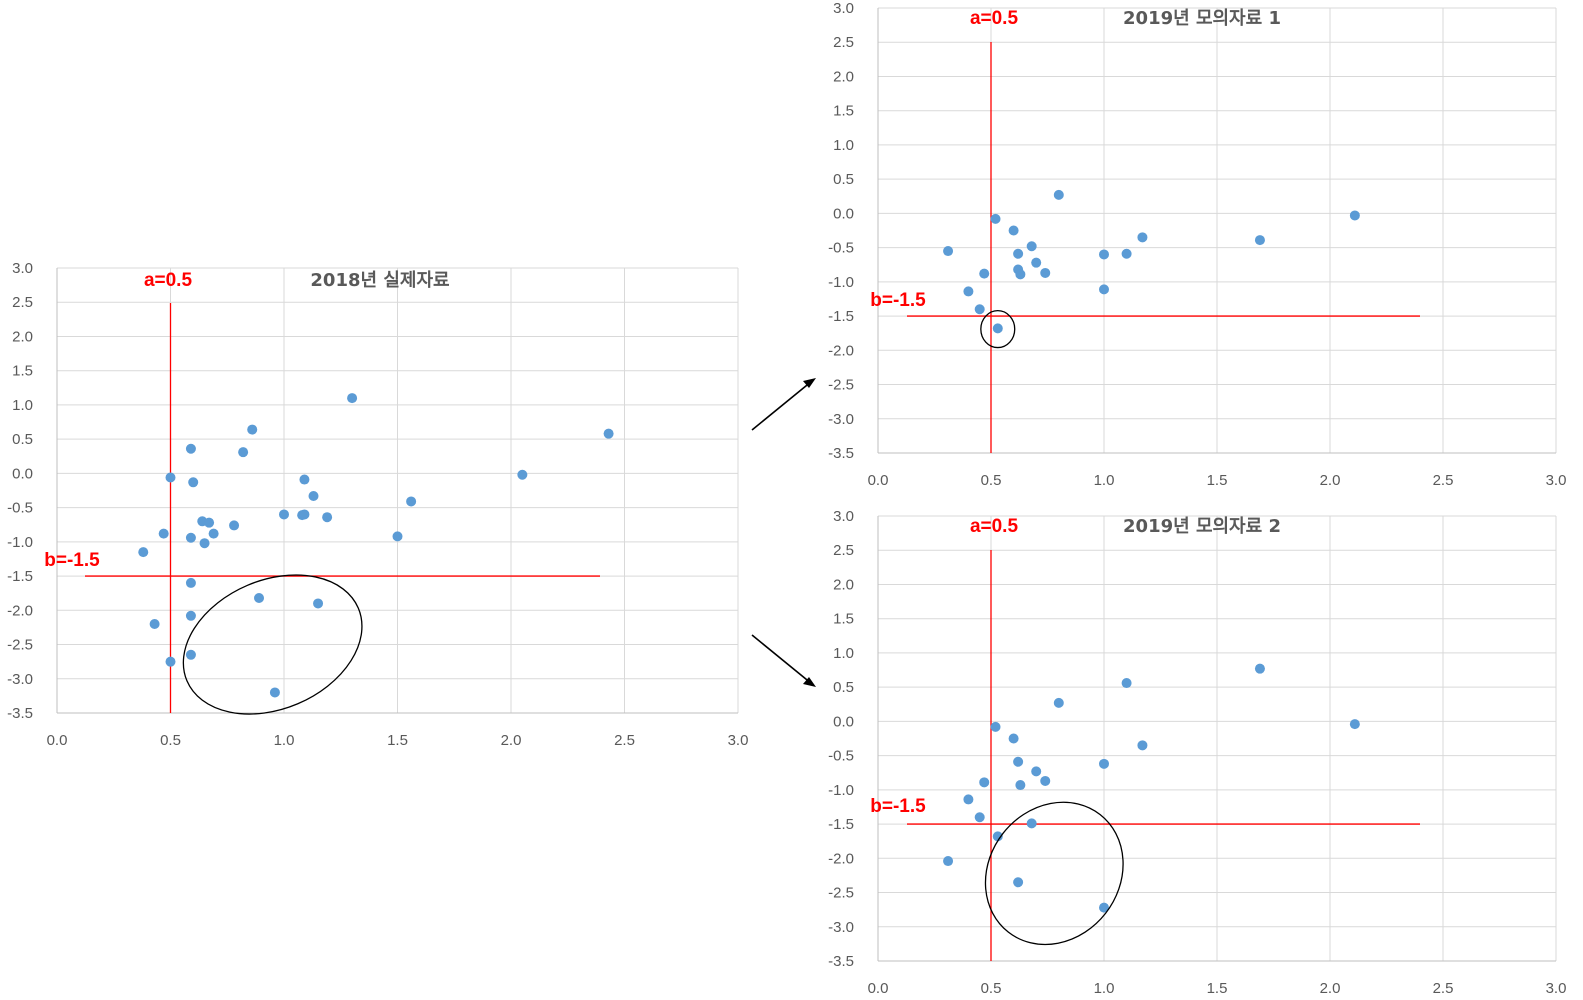 This screenshot has width=1583, height=1000. What do you see at coordinates (379, 280) in the screenshot?
I see `chart-title: 2018년 실제자료` at bounding box center [379, 280].